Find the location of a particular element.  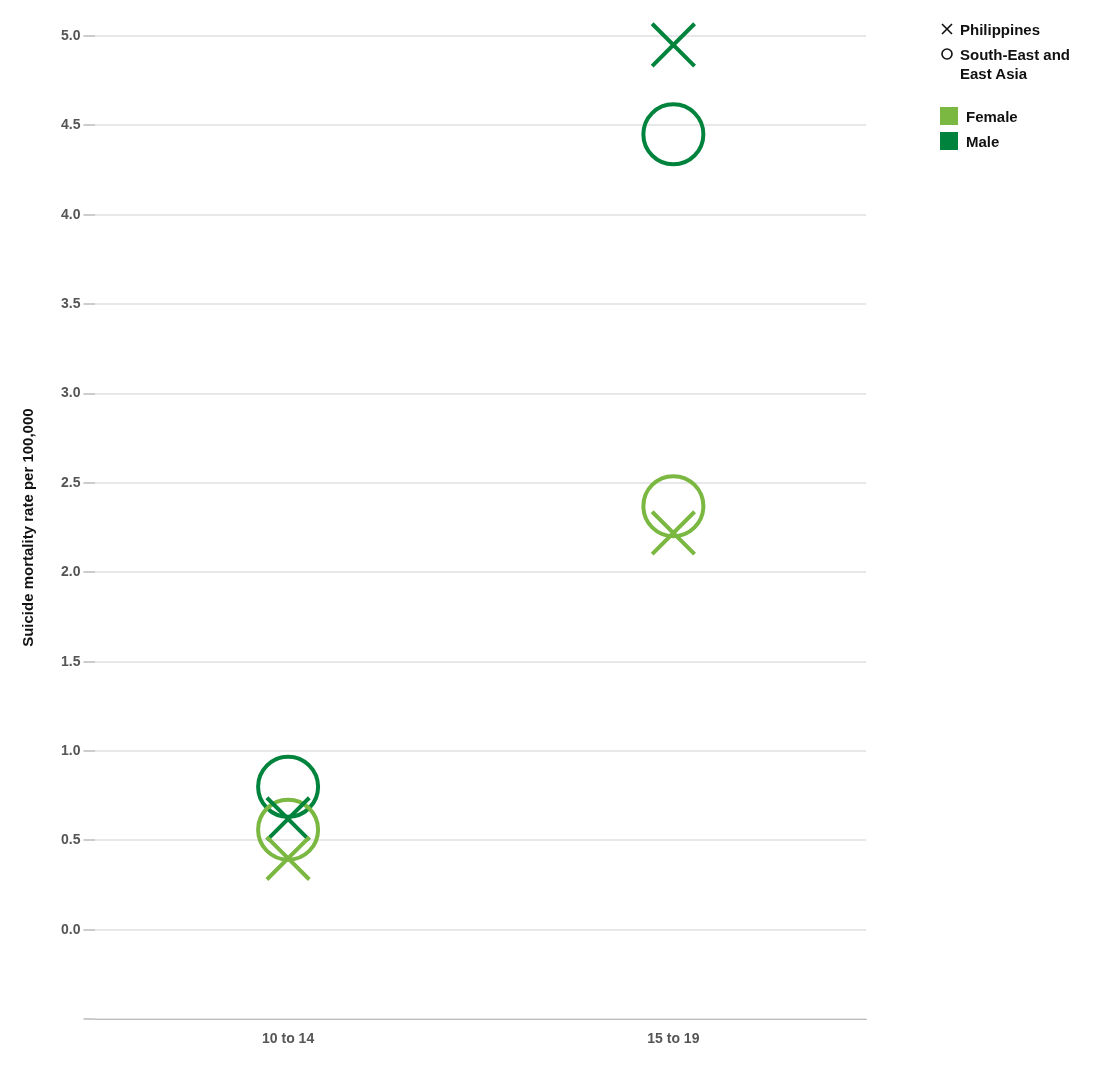

y-tick-label: 0.0 is located at coordinates (70, 928).